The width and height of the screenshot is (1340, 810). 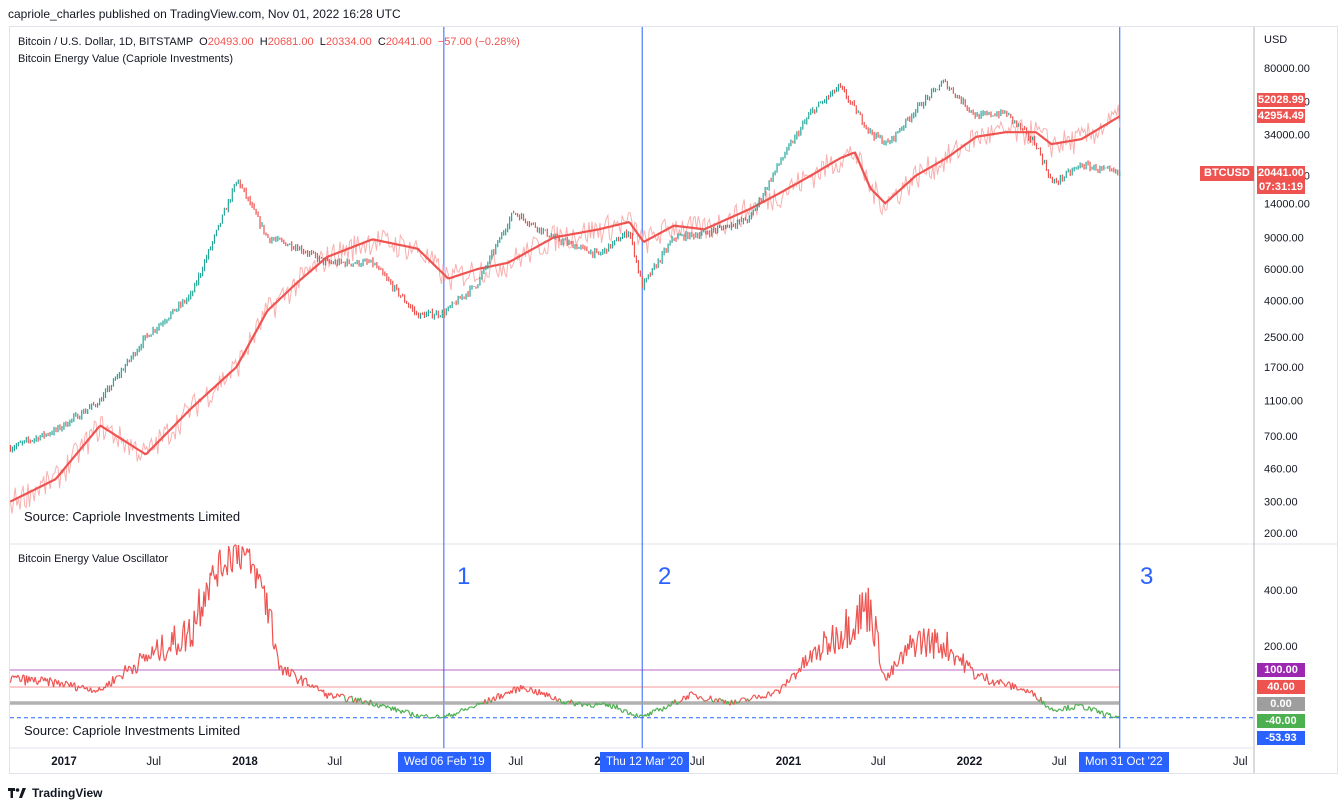 I want to click on tradingview-logo-icon, so click(x=17, y=793).